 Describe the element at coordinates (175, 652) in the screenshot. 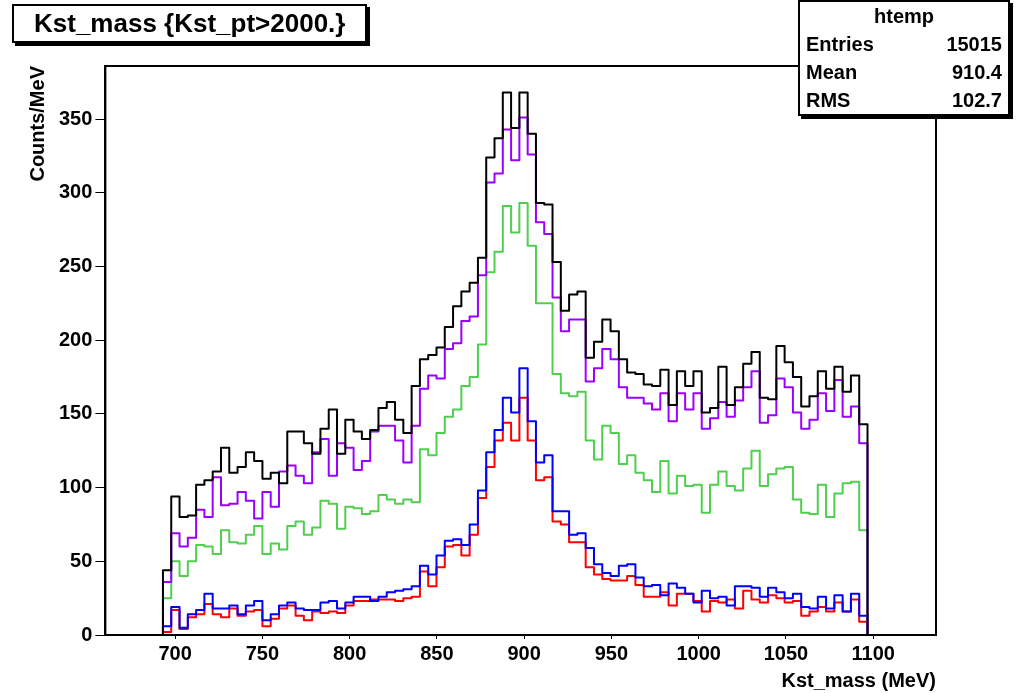

I see `x-tick-label: 700` at that location.